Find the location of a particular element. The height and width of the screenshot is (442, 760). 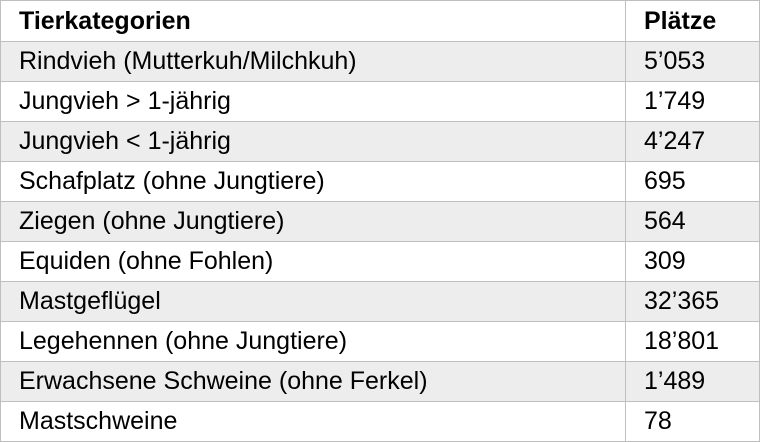

table-row: Mastschweine 78 is located at coordinates (380, 421).